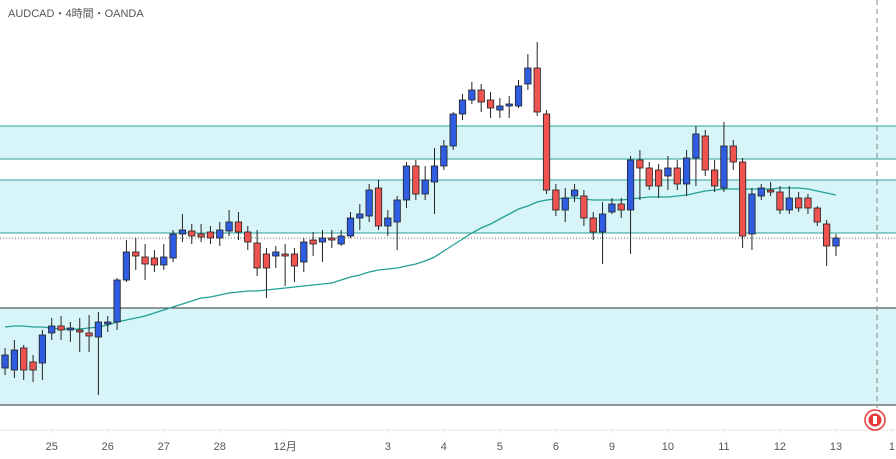 Image resolution: width=896 pixels, height=459 pixels. I want to click on x-tick-label: 28, so click(220, 447).